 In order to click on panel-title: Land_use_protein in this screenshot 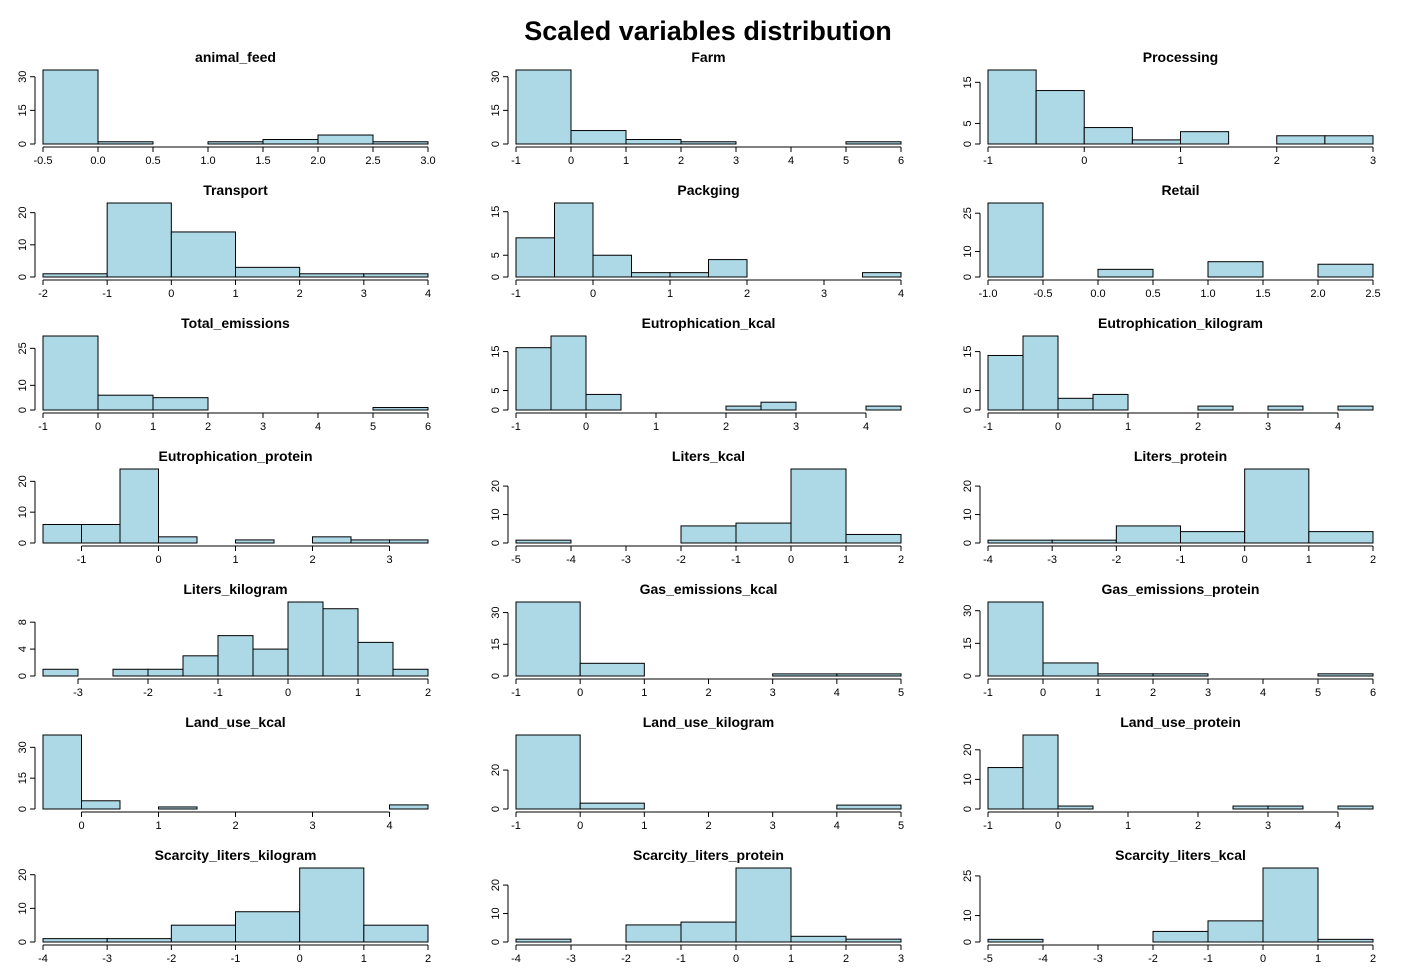, I will do `click(1180, 722)`.